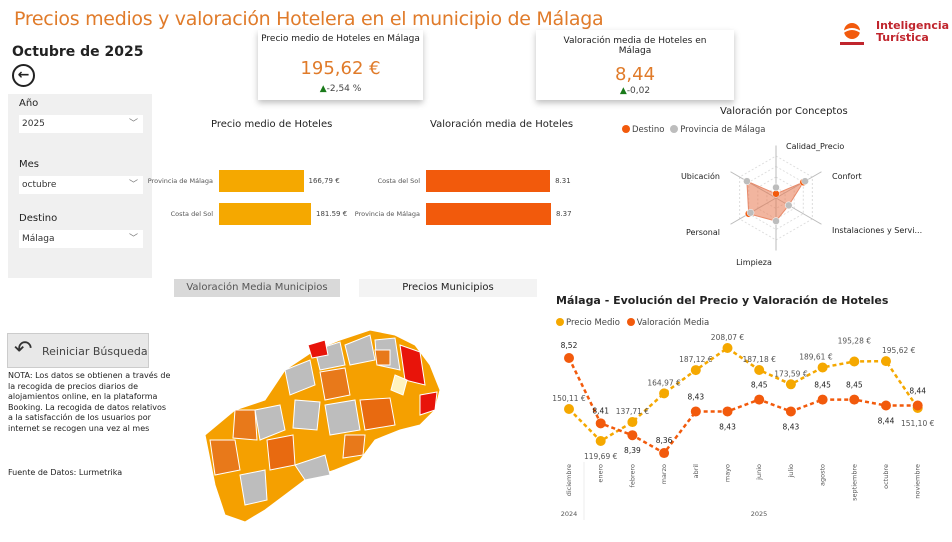  What do you see at coordinates (563, 181) in the screenshot?
I see `bar-value-label: 8.31` at bounding box center [563, 181].